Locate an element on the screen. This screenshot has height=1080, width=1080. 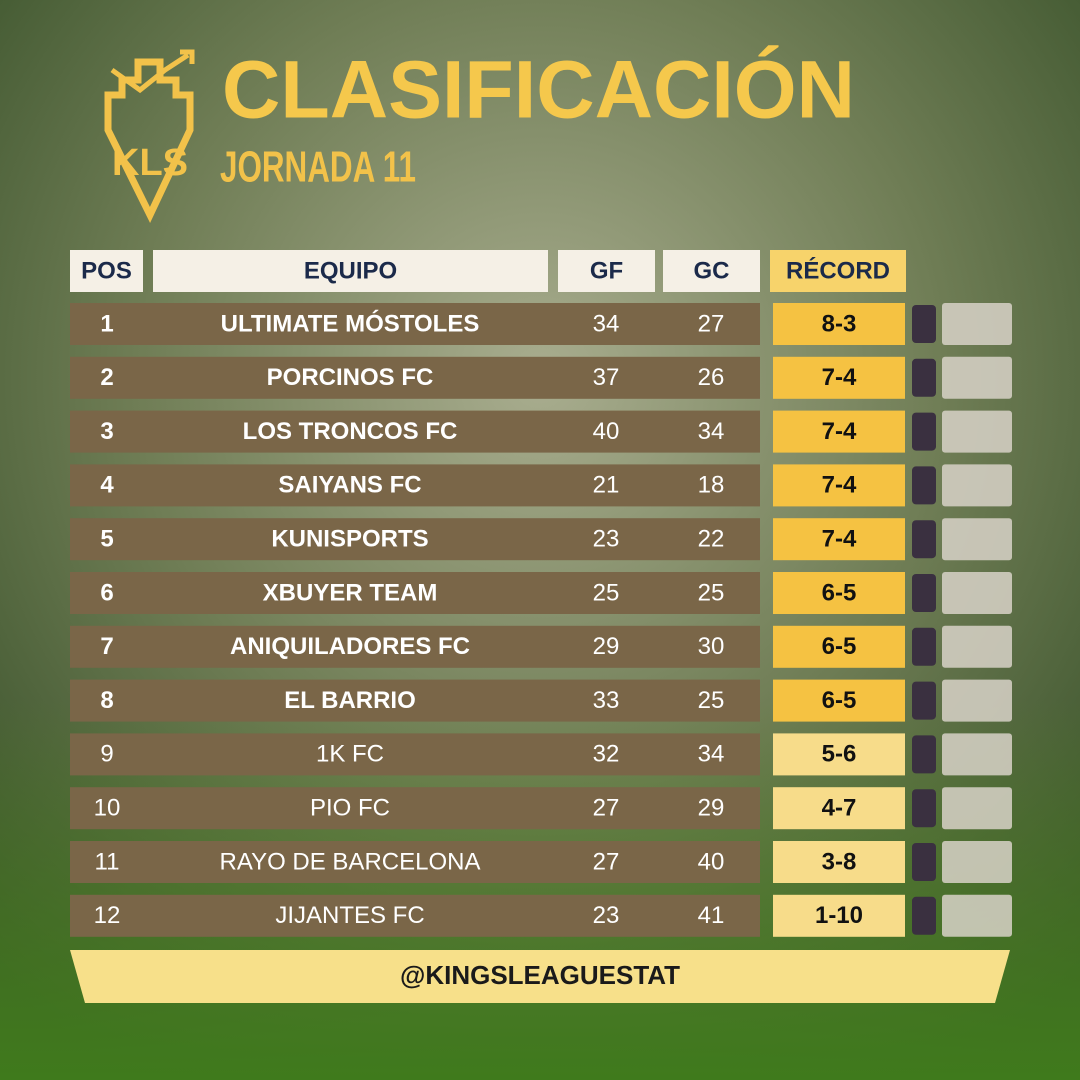
goals-for: 34 is located at coordinates (606, 323).